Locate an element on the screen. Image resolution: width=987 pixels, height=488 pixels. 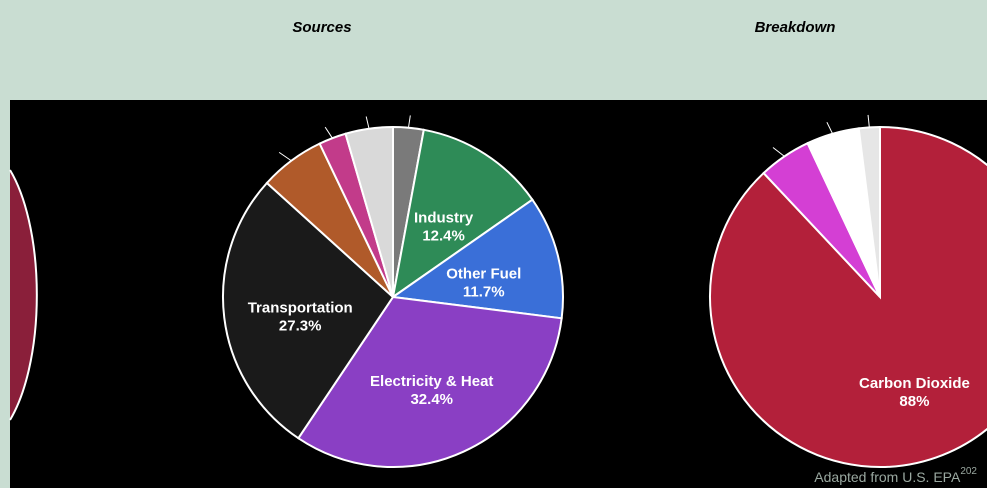
slice-value-label: 11.7% is located at coordinates (484, 292).